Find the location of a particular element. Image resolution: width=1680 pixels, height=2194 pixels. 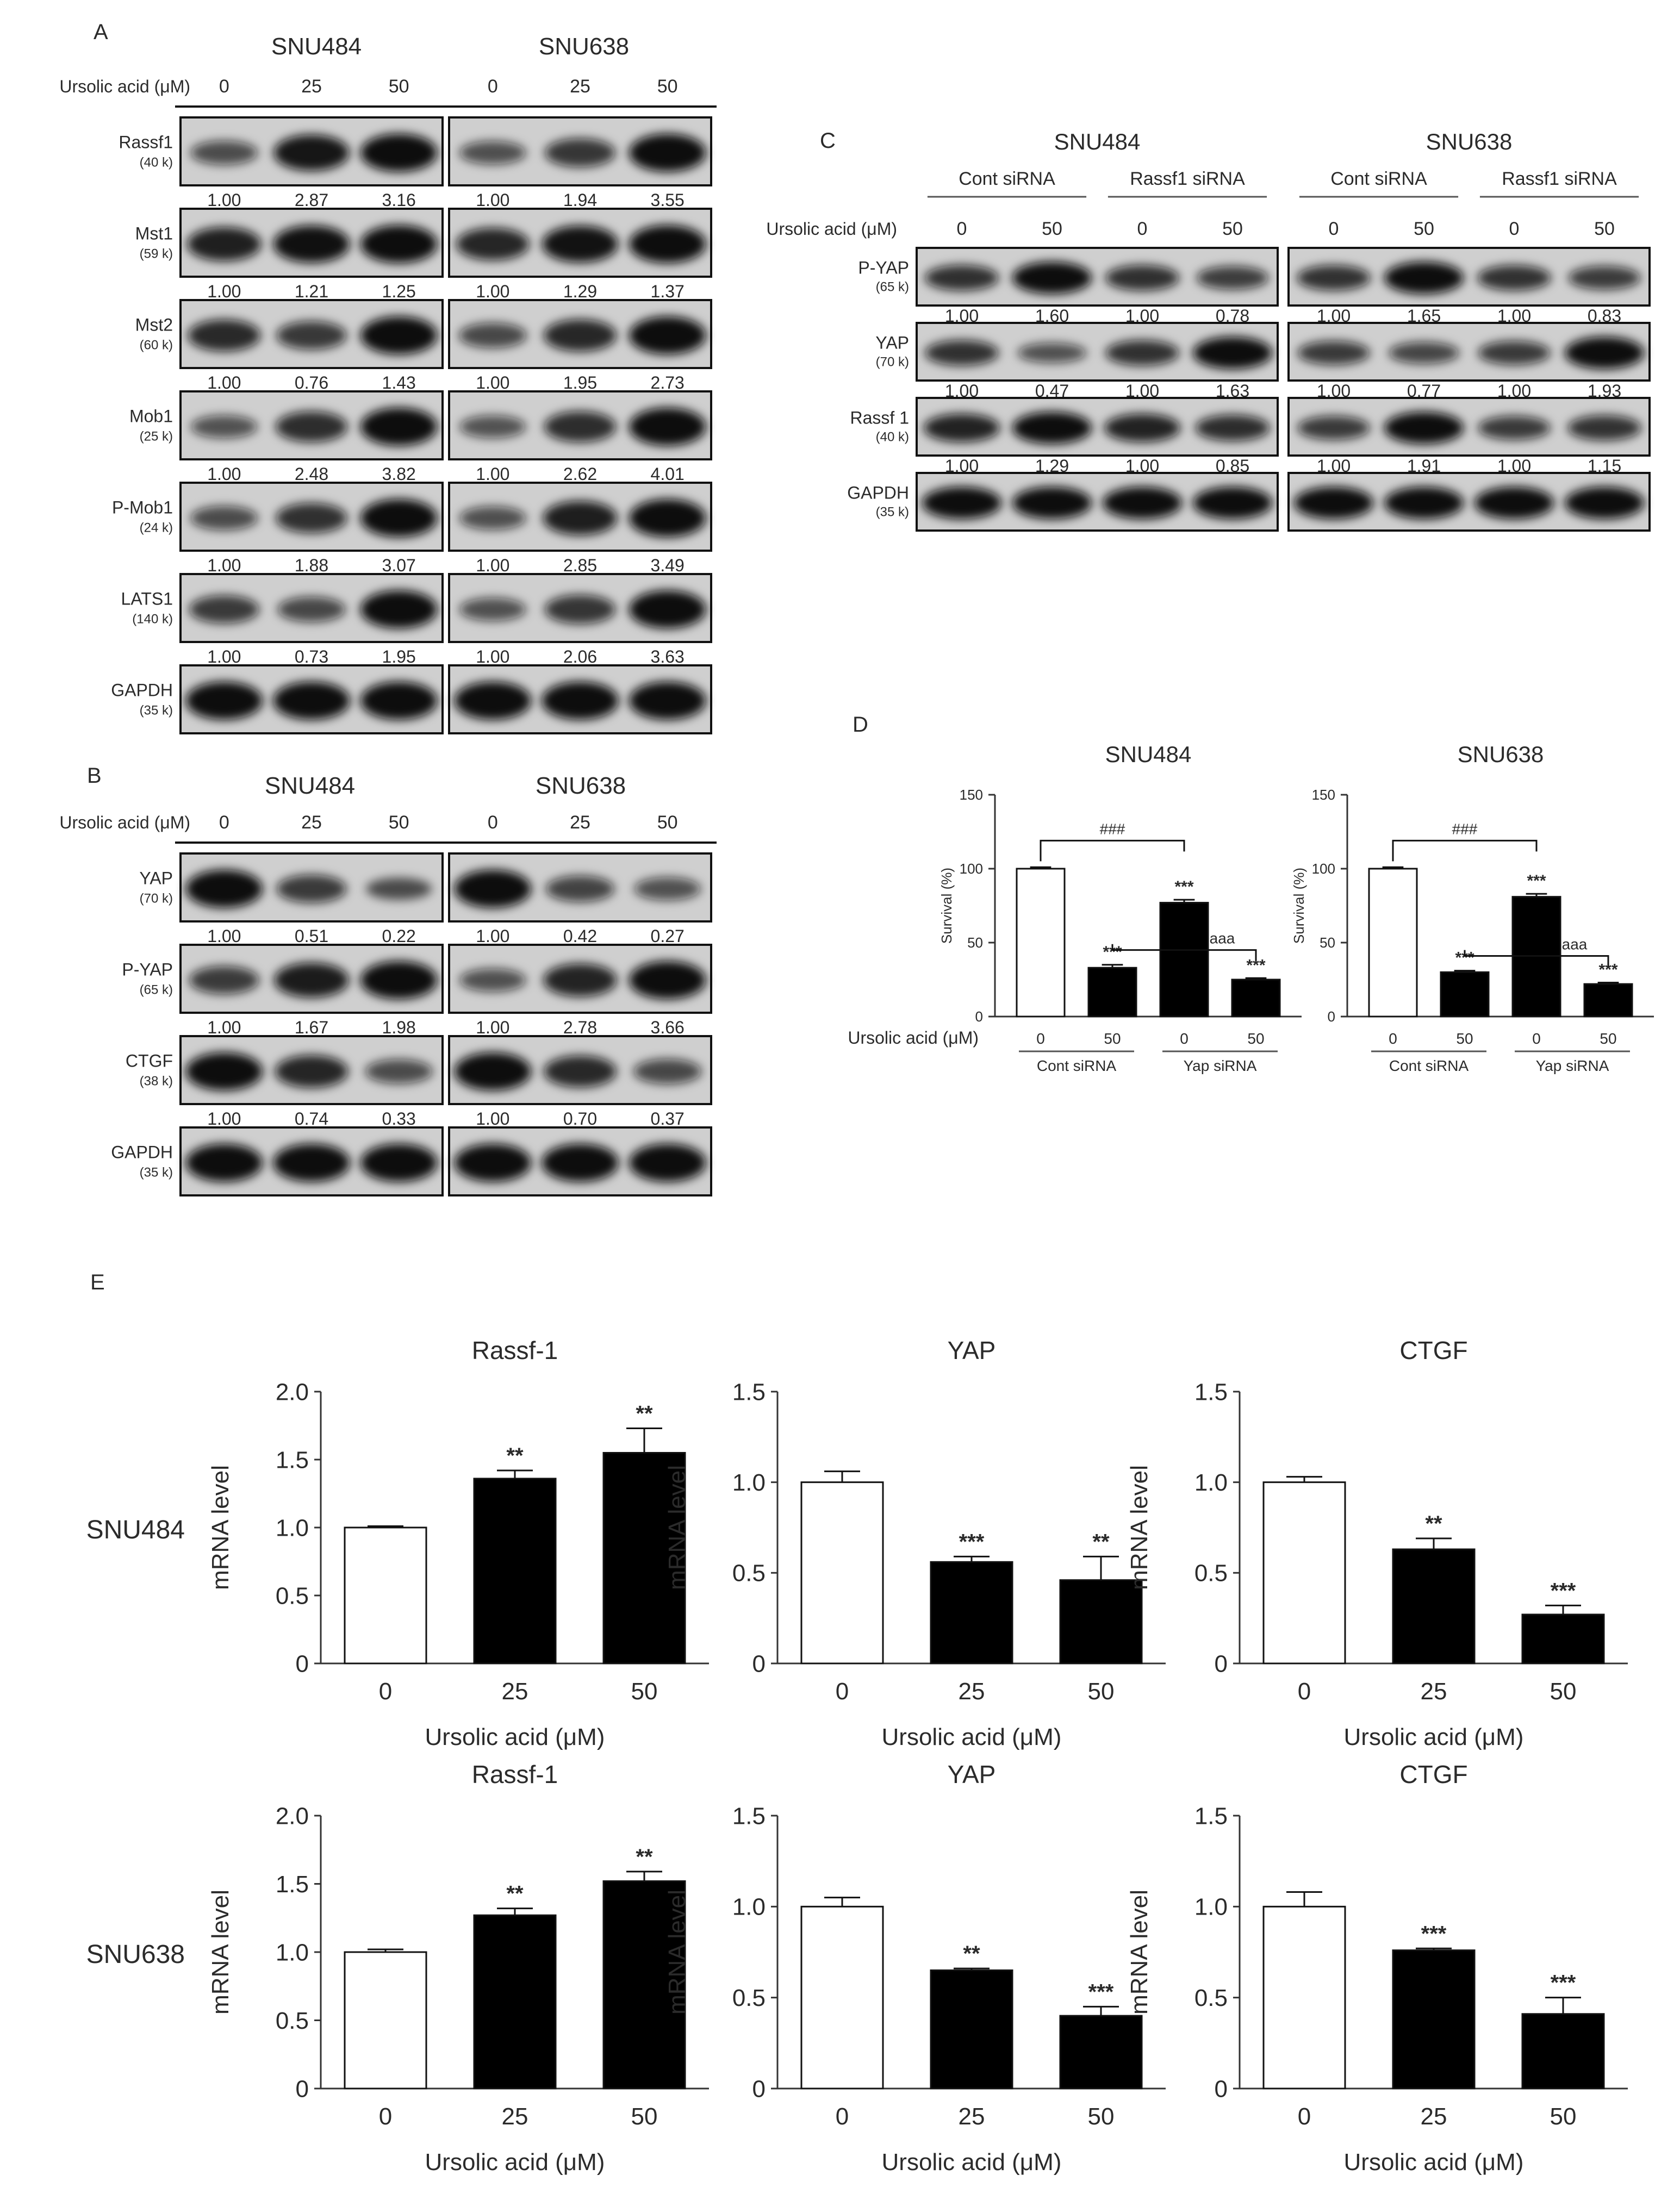

panel-e-snu638-rassf-1-row-label: SNU638 is located at coordinates (135, 1954).